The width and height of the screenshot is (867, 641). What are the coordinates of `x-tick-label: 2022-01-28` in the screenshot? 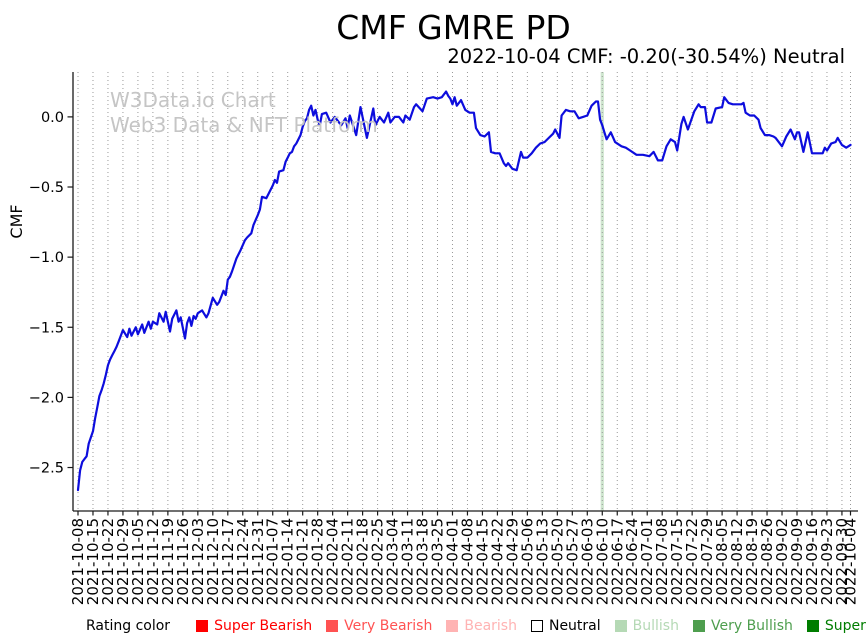 It's located at (318, 561).